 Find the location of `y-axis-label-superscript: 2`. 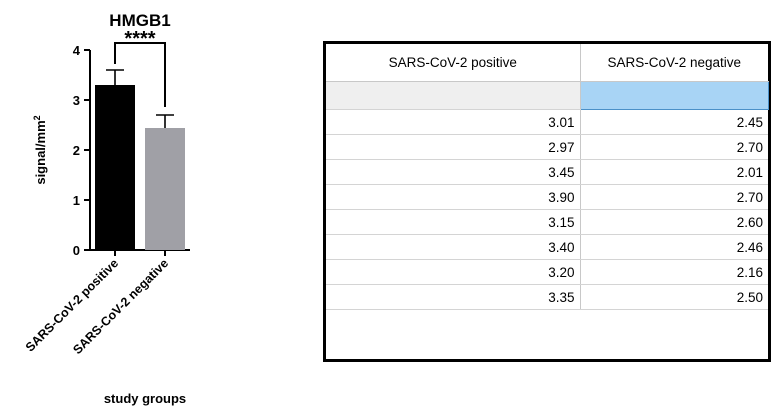

y-axis-label-superscript: 2 is located at coordinates (37, 117).